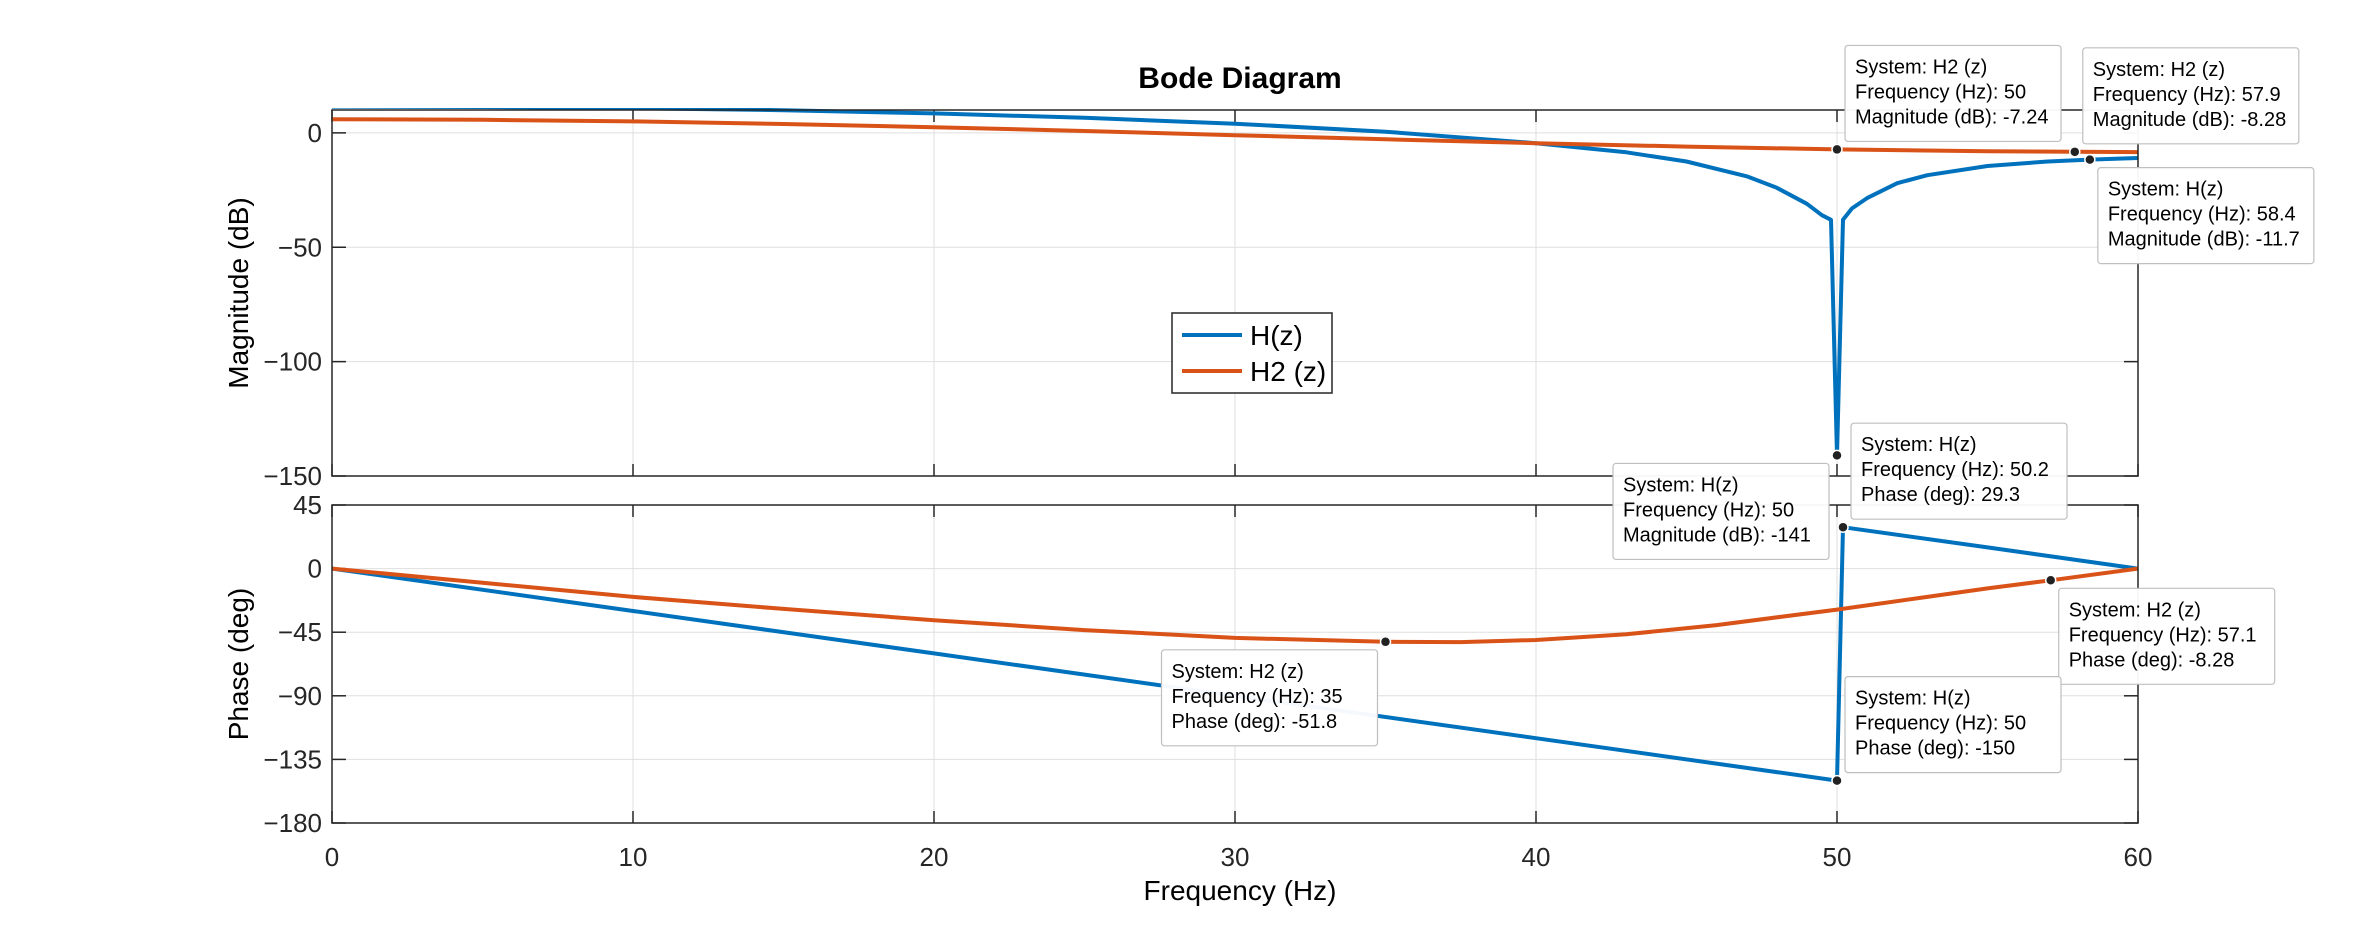  I want to click on y-tick-label: −90, so click(300, 696).